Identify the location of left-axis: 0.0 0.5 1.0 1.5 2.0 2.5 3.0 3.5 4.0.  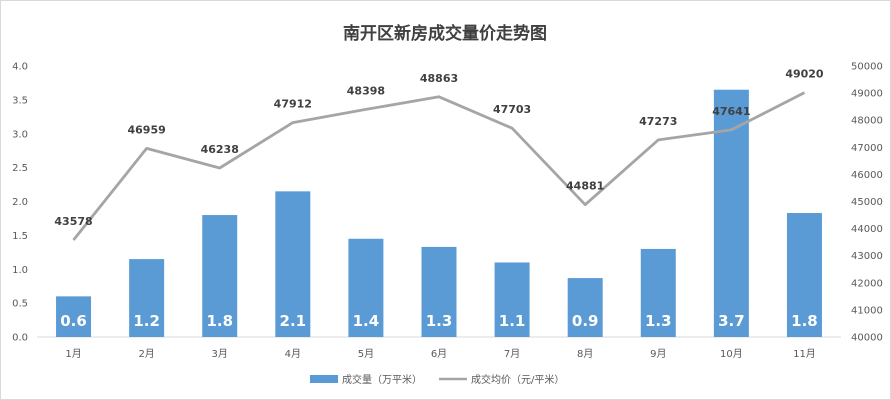
(20, 203).